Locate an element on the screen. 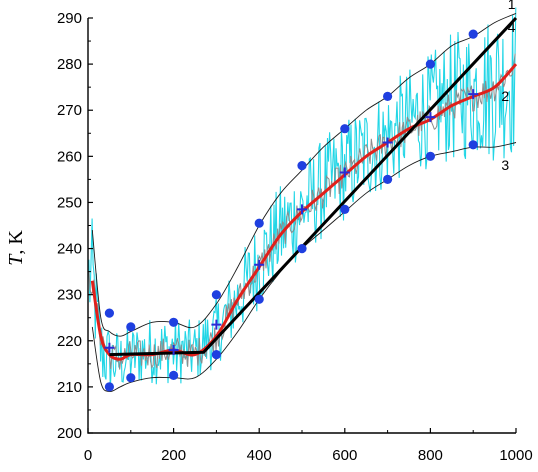 This screenshot has height=472, width=538. y-tick-label: 230 is located at coordinates (69, 295).